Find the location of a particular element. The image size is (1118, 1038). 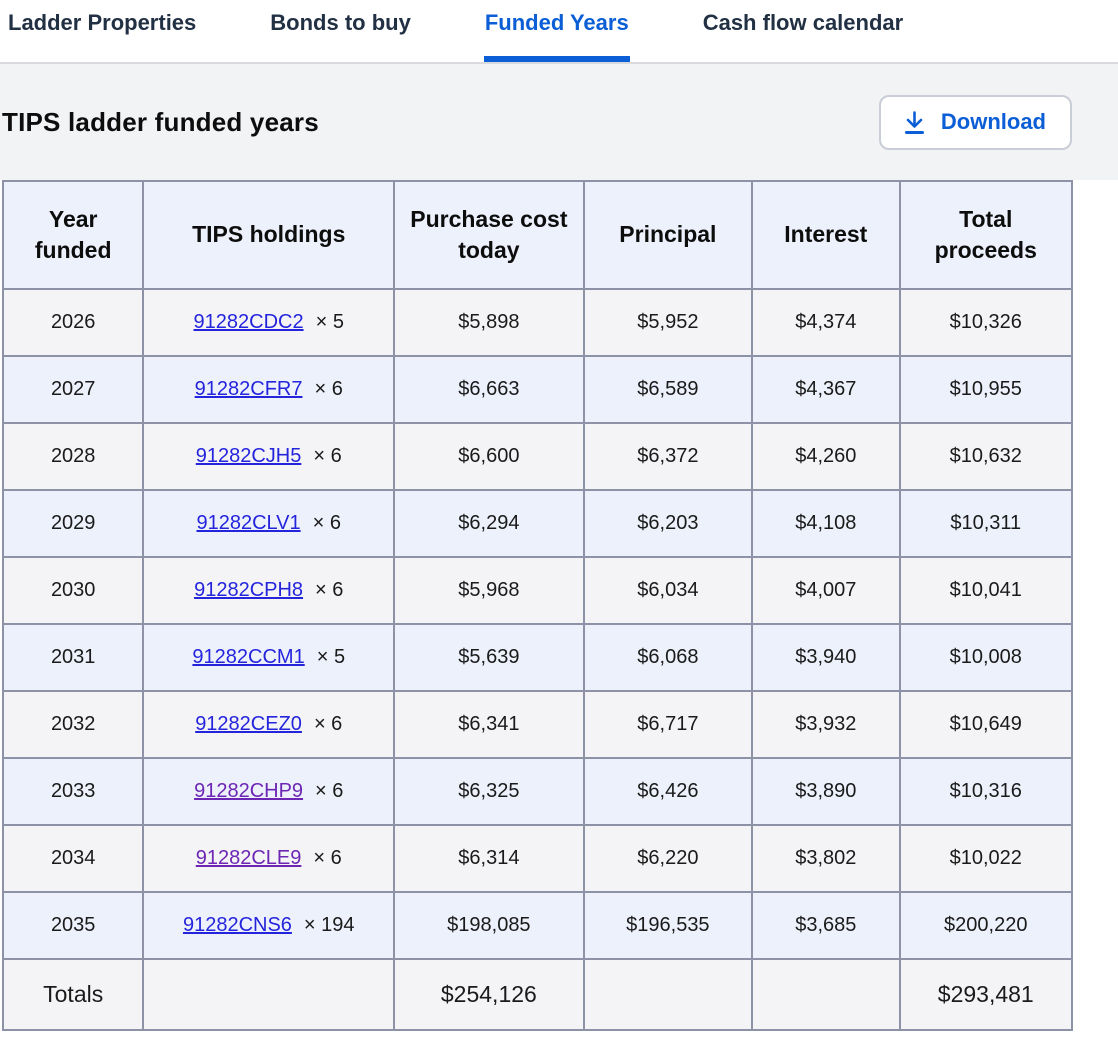

download-button: Download is located at coordinates (975, 122).